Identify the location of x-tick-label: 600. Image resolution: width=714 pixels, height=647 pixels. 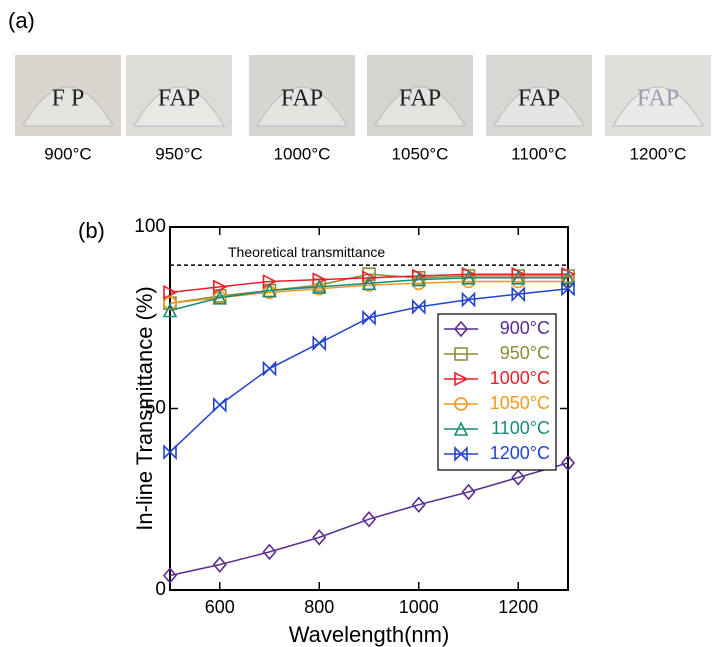
(220, 607).